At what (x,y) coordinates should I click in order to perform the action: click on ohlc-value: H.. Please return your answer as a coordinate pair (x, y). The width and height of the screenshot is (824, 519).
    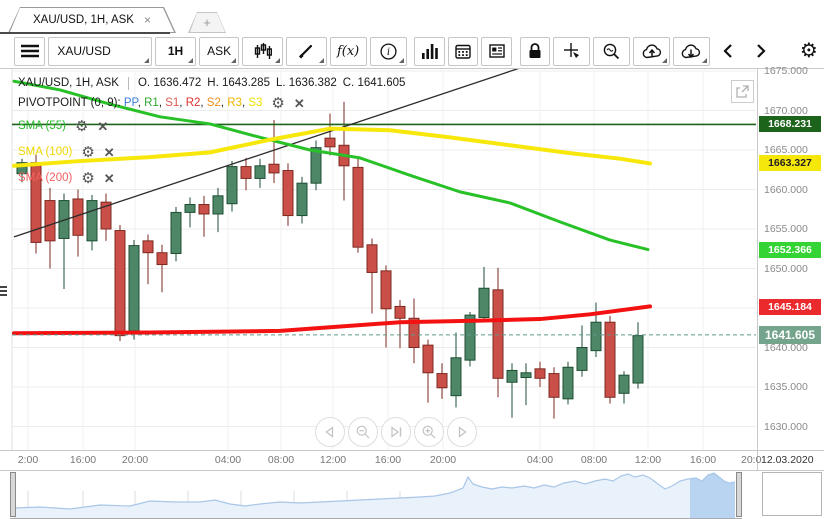
    Looking at the image, I should click on (214, 82).